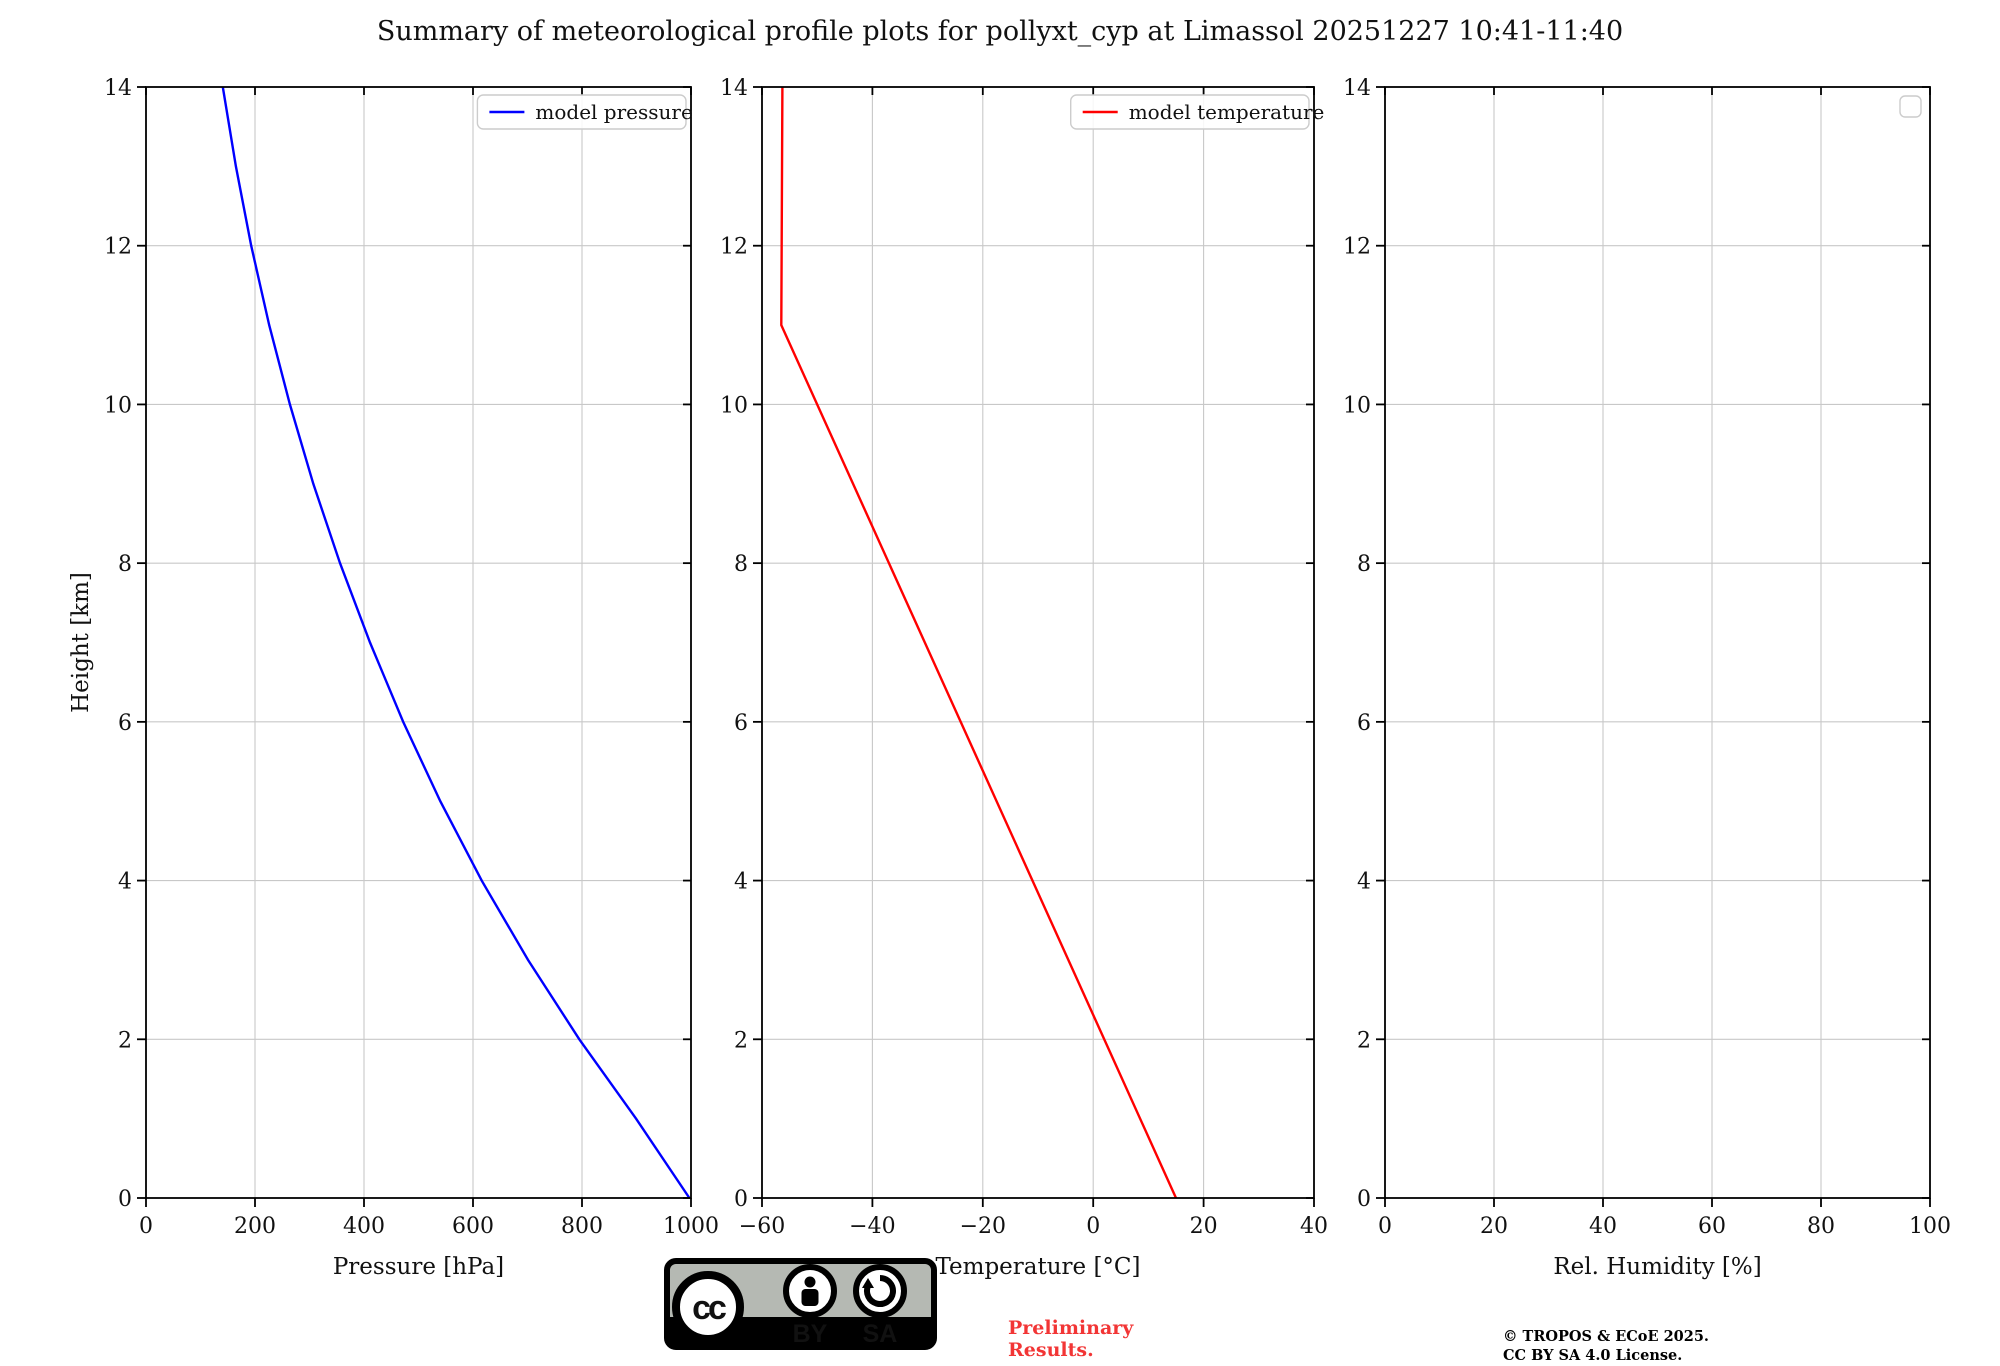 This screenshot has height=1366, width=2000. What do you see at coordinates (255, 1226) in the screenshot?
I see `x-tick-label: 200` at bounding box center [255, 1226].